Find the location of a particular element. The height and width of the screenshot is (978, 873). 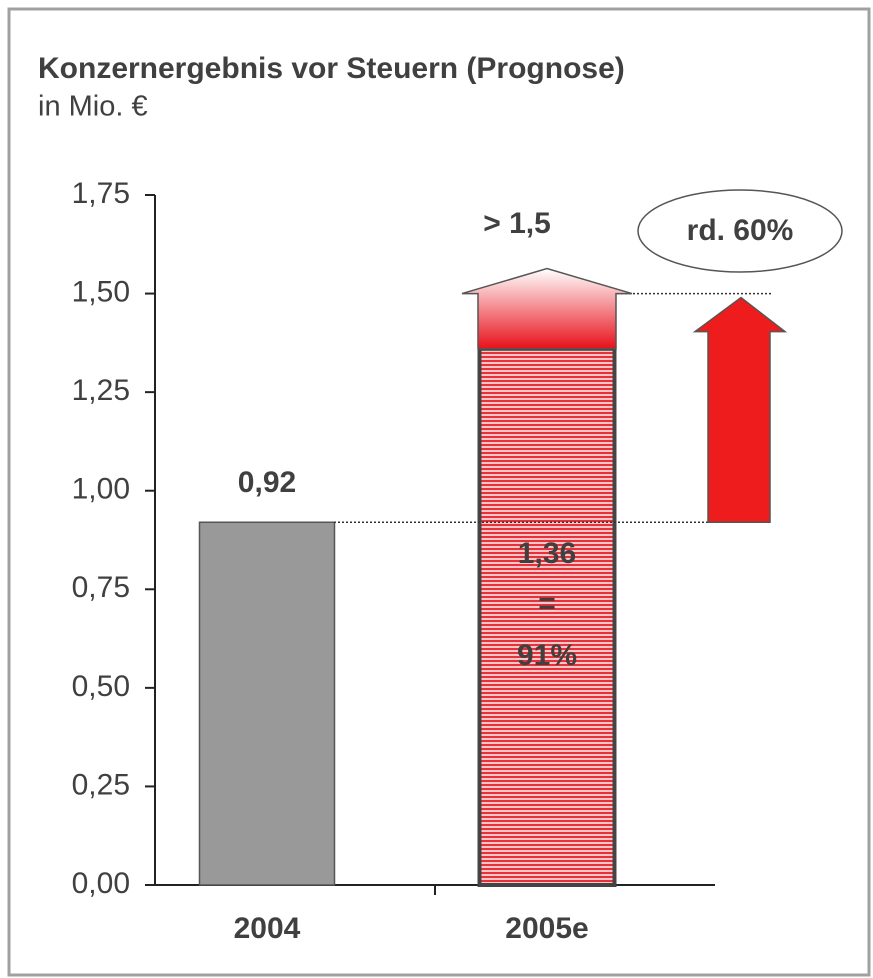

y-tick-label: 1,25 is located at coordinates (101, 390).